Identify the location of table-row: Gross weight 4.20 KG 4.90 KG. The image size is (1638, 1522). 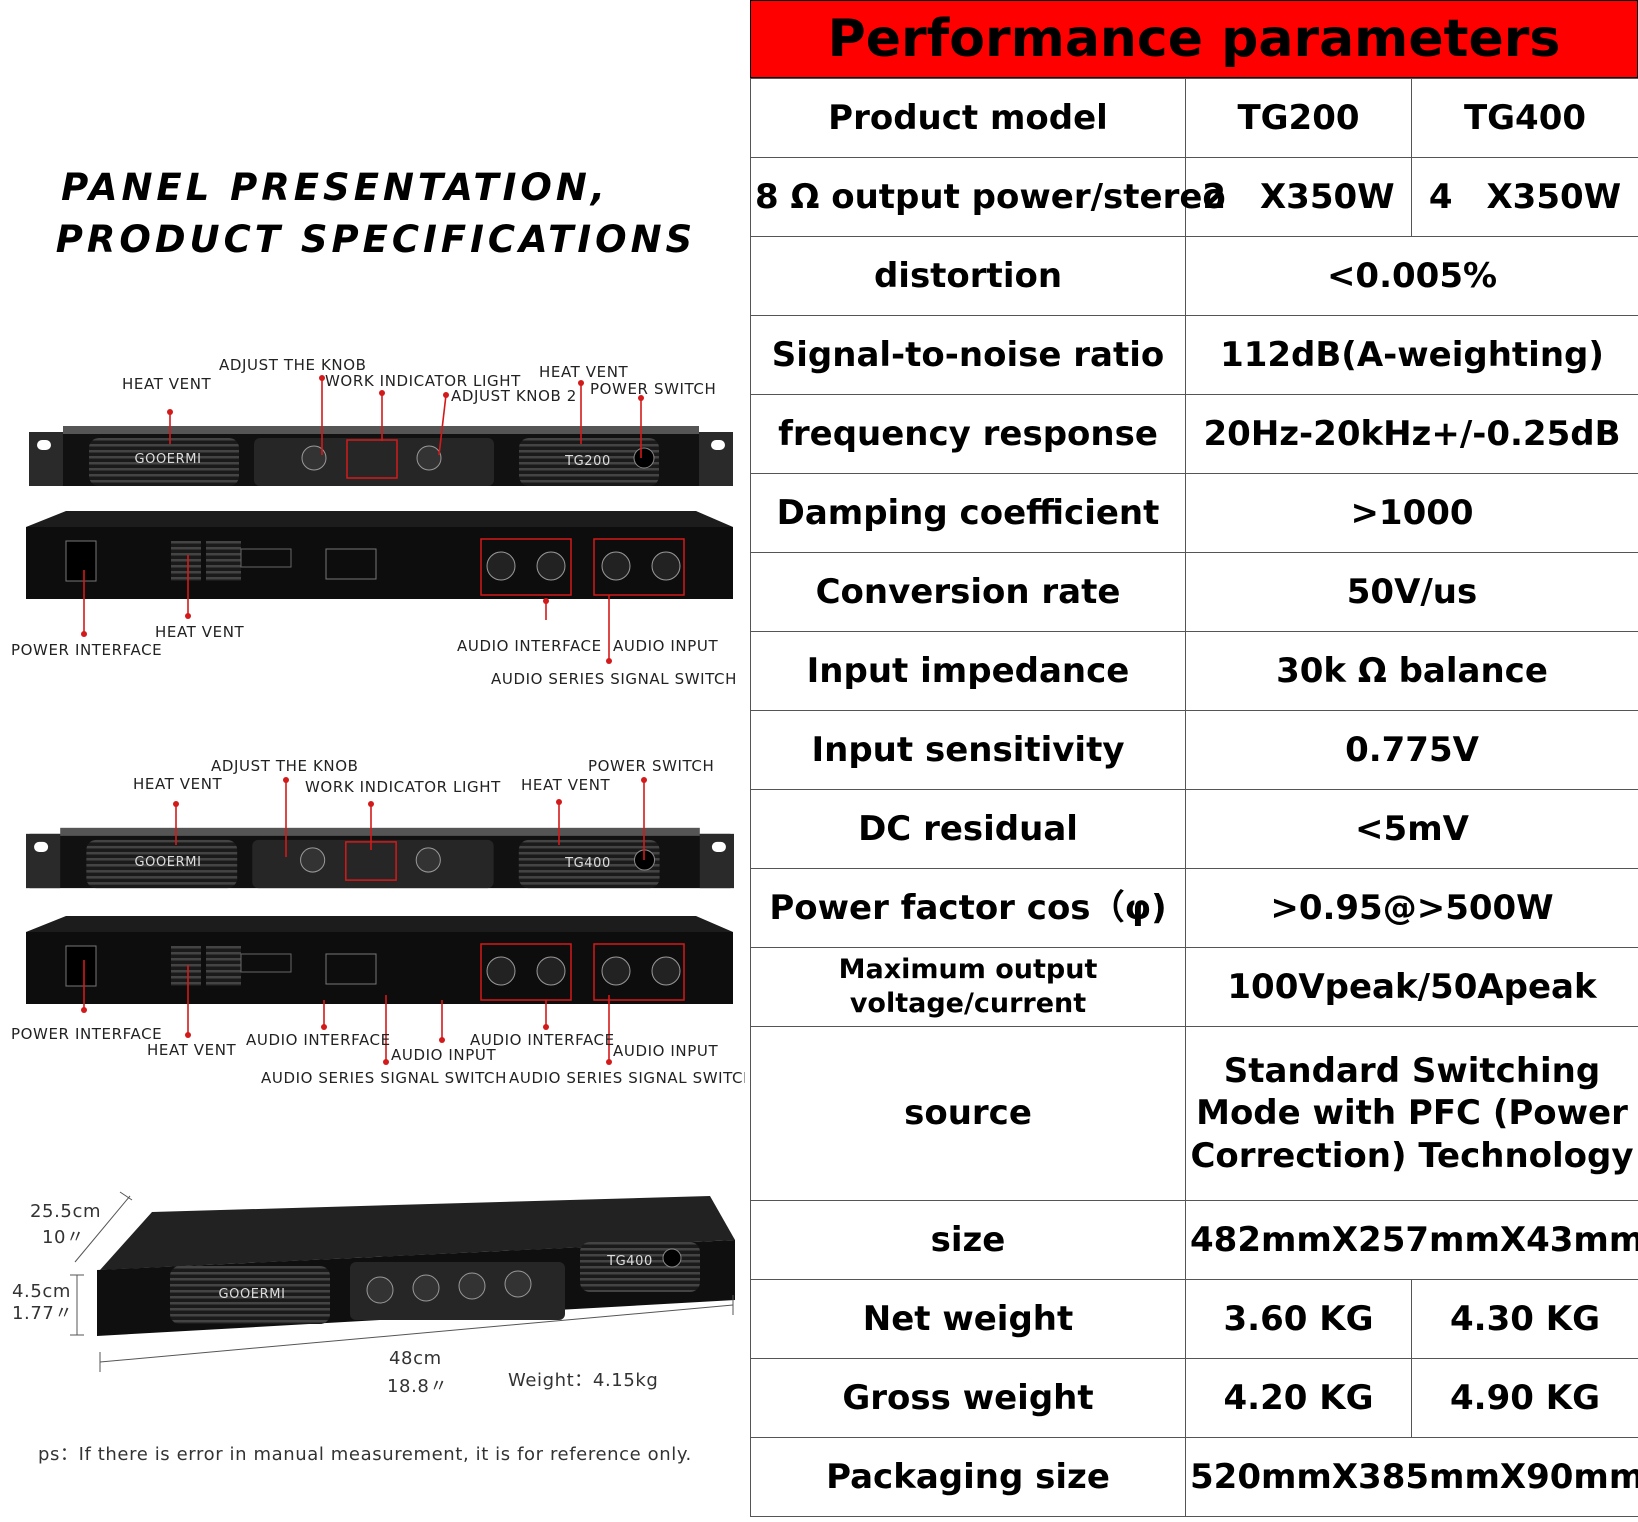
(1194, 1398).